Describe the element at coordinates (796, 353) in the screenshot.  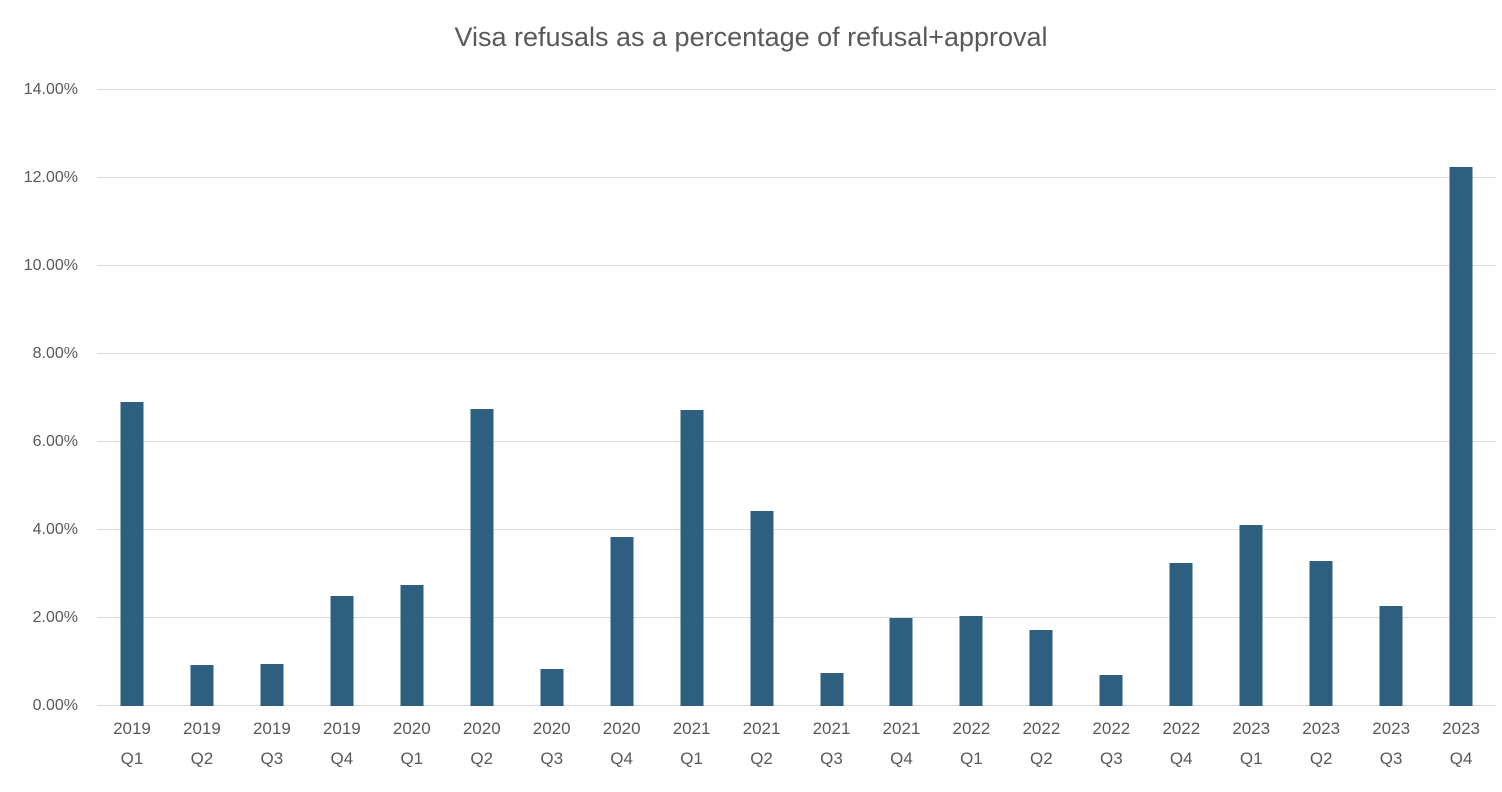
I see `gridline-8pct` at that location.